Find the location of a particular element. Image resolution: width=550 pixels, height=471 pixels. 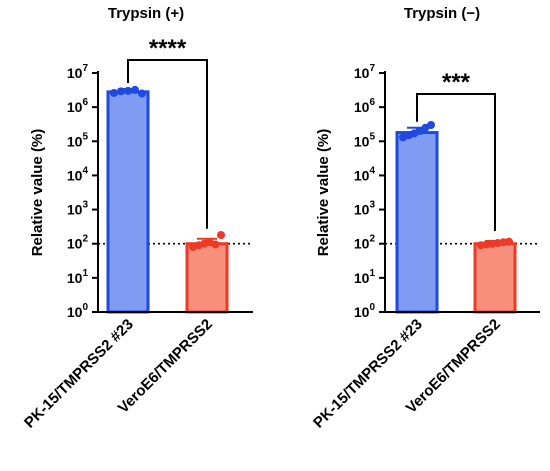

chart-title: Trypsin (+) is located at coordinates (146, 13).